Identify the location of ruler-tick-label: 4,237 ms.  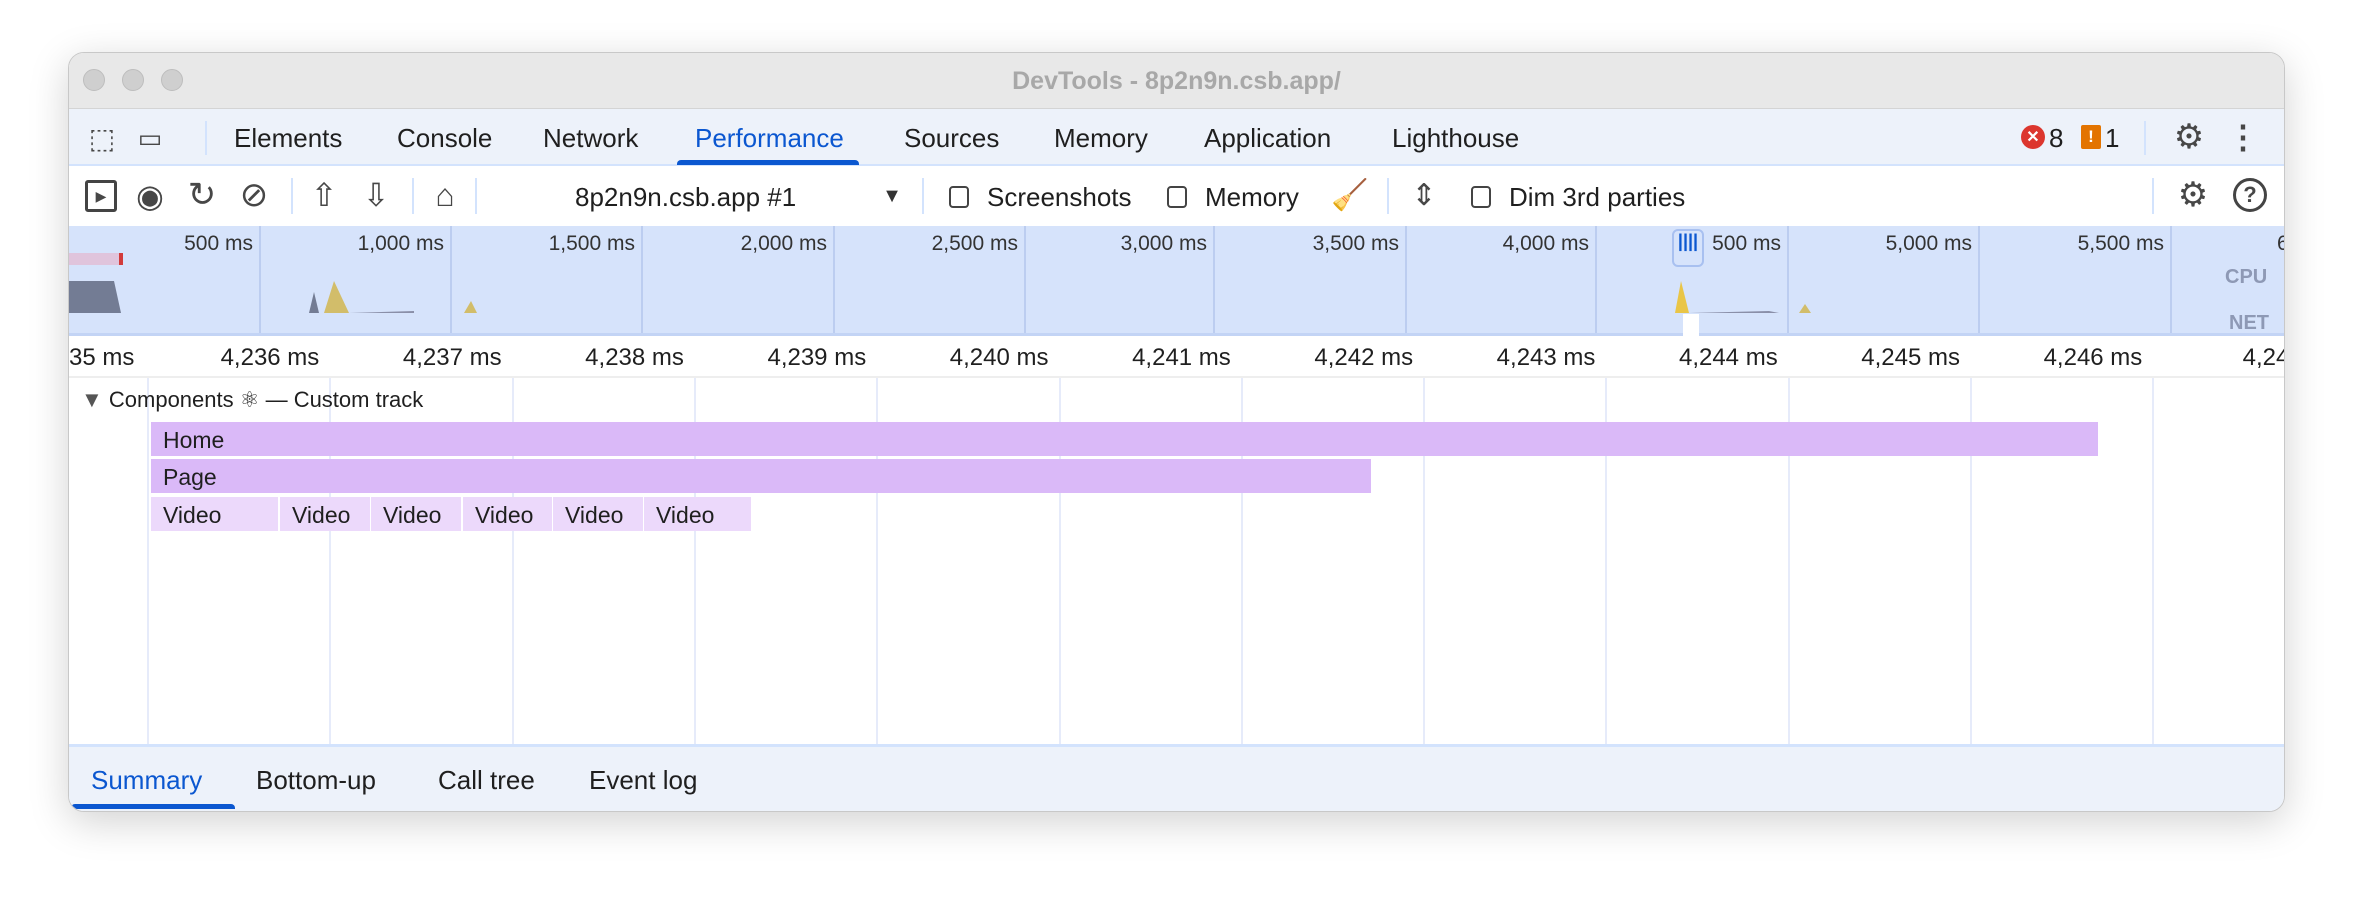
(452, 357).